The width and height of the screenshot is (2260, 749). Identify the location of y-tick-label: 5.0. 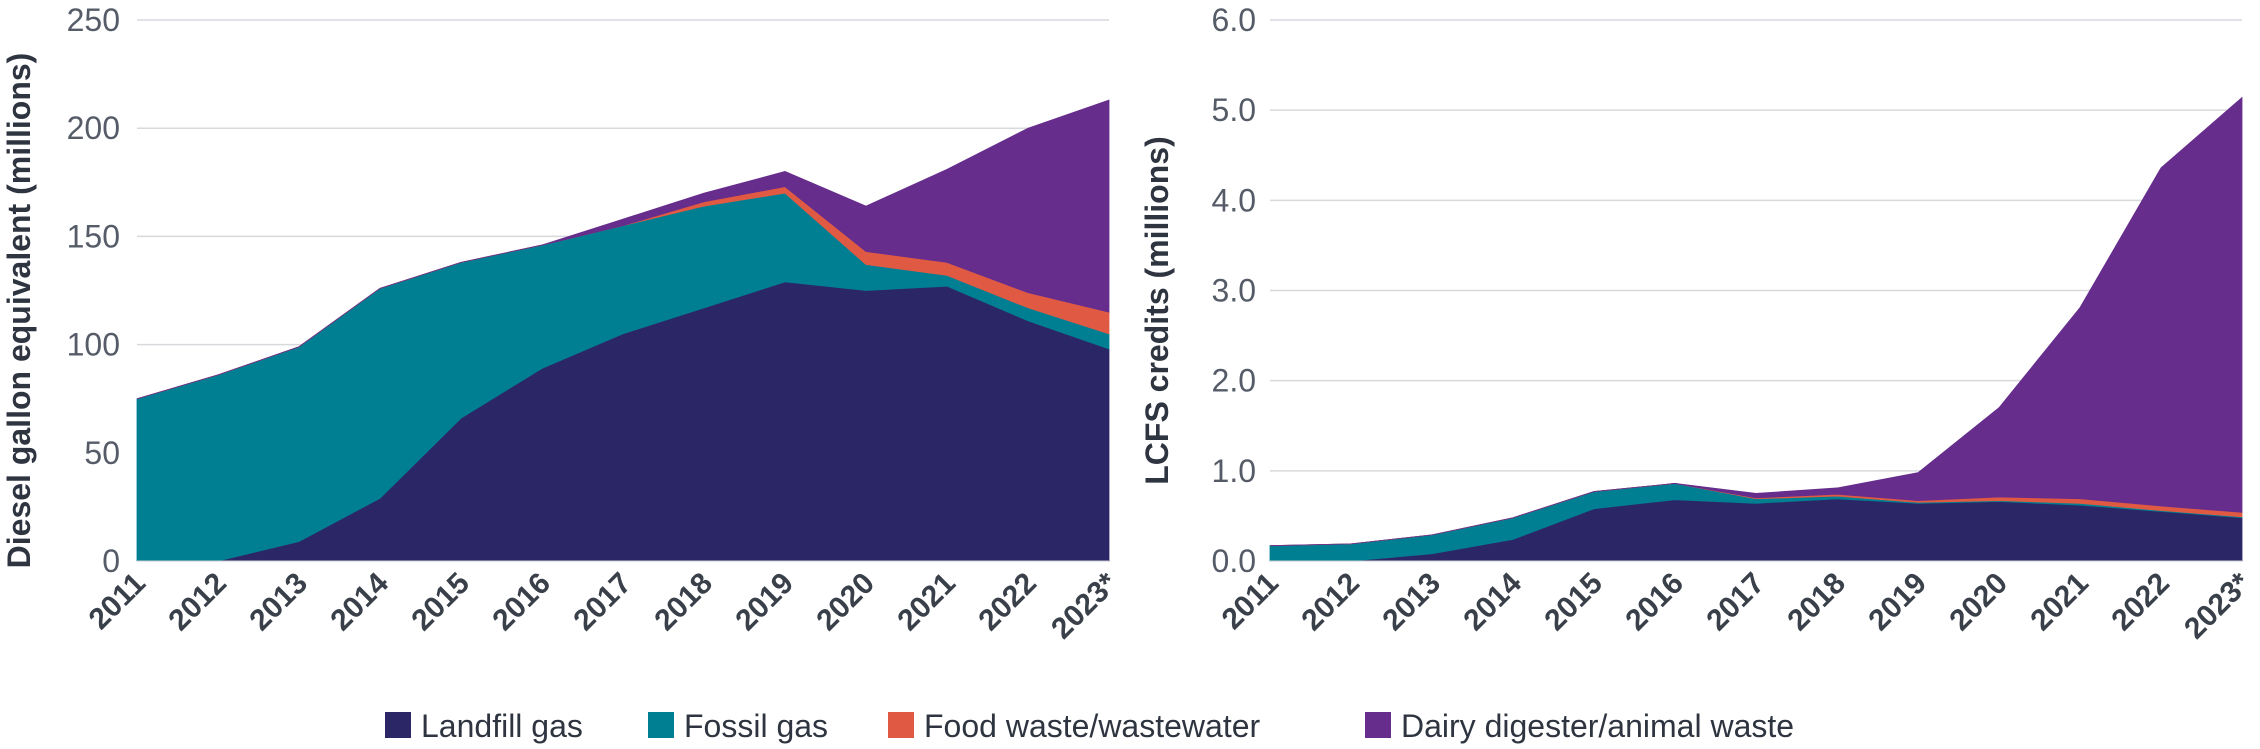
(1234, 110).